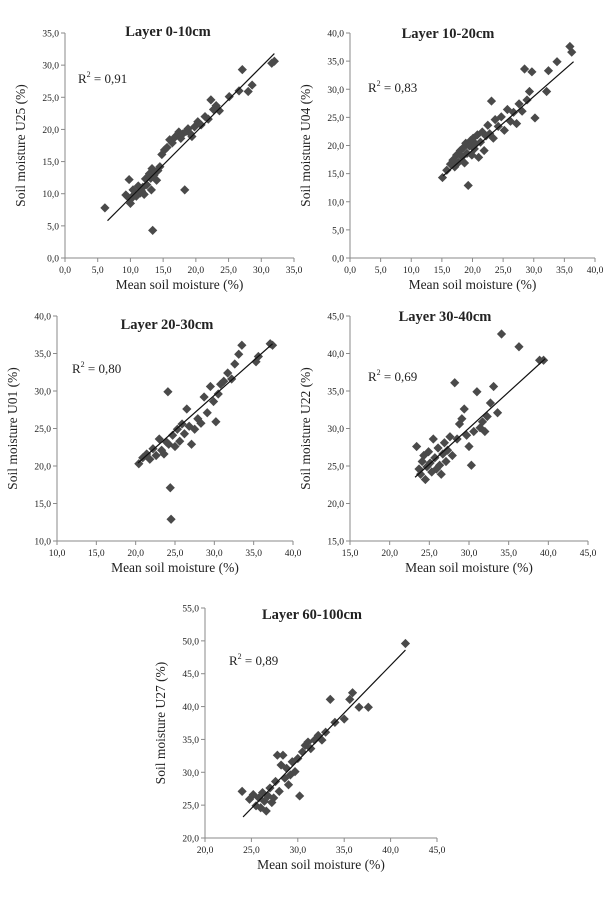 This screenshot has width=606, height=900. What do you see at coordinates (102, 78) in the screenshot?
I see `r-squared-label: R2 = 0,91` at bounding box center [102, 78].